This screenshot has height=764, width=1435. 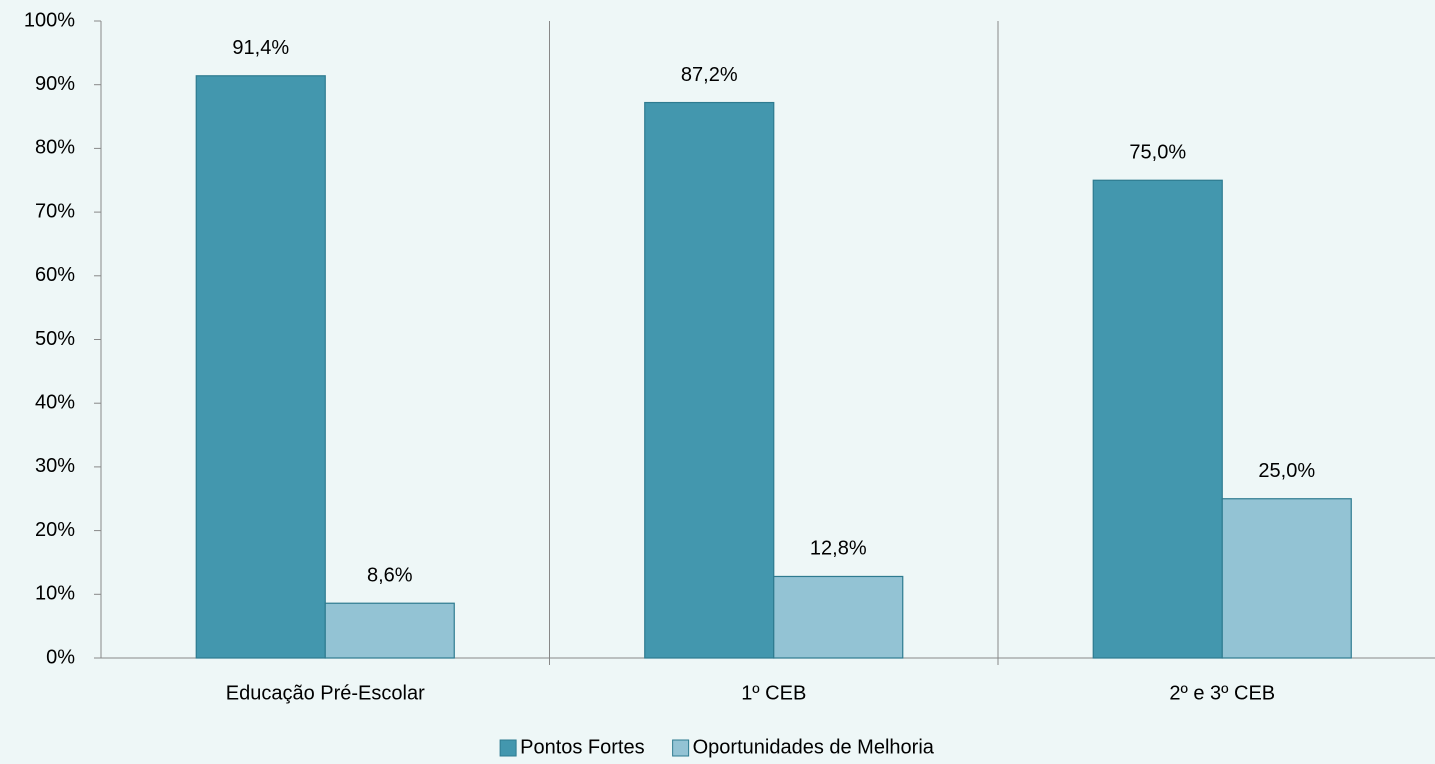 I want to click on y-tick-label: 50%, so click(x=55, y=339).